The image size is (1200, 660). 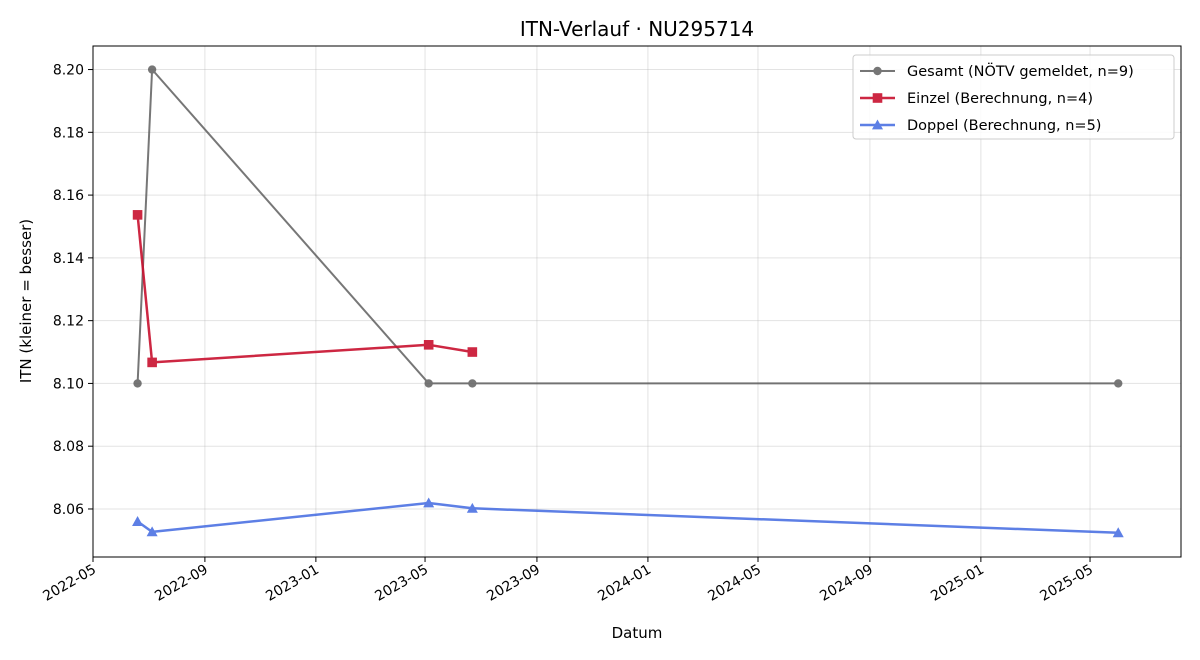 What do you see at coordinates (1066, 583) in the screenshot?
I see `x-tick-label: 2025-05` at bounding box center [1066, 583].